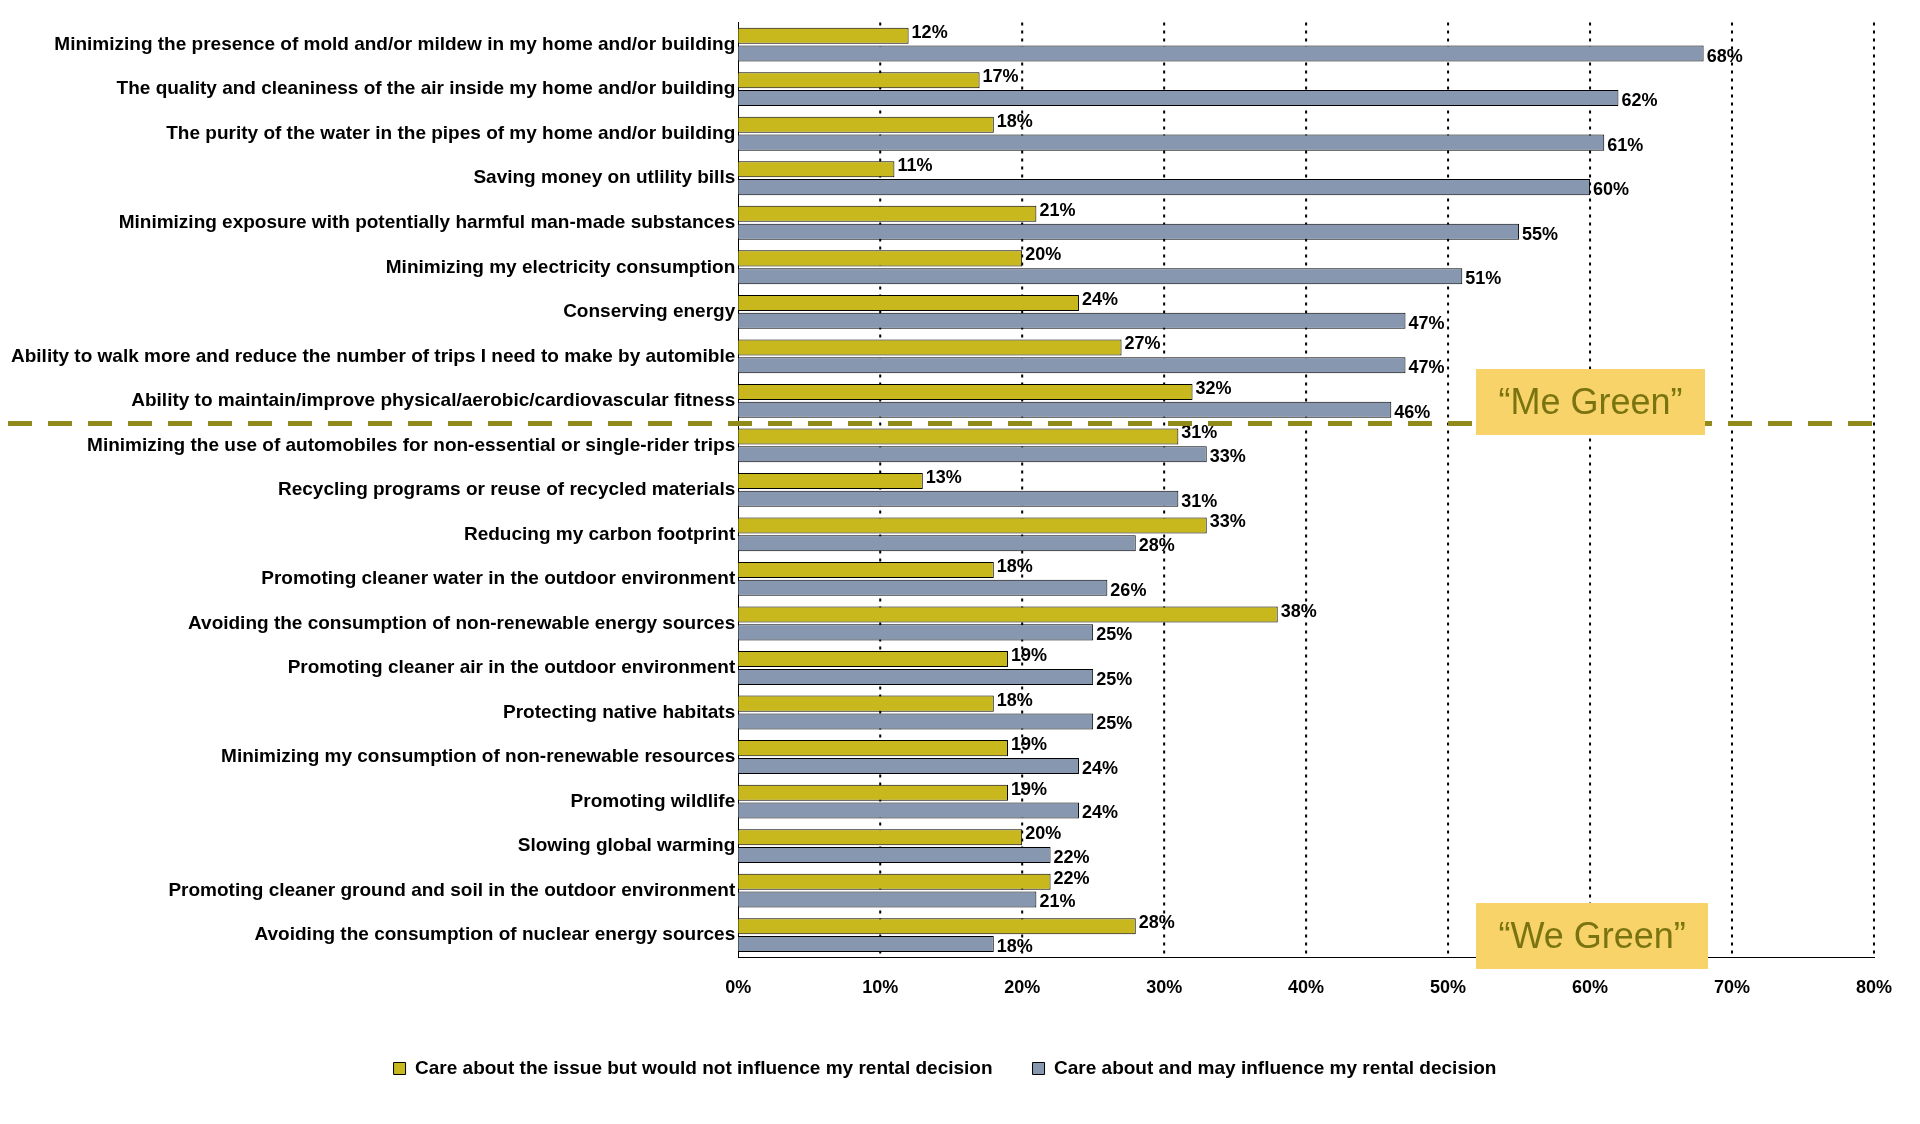 This screenshot has width=1920, height=1124. What do you see at coordinates (649, 311) in the screenshot?
I see `y-tick-label: Conserving energy` at bounding box center [649, 311].